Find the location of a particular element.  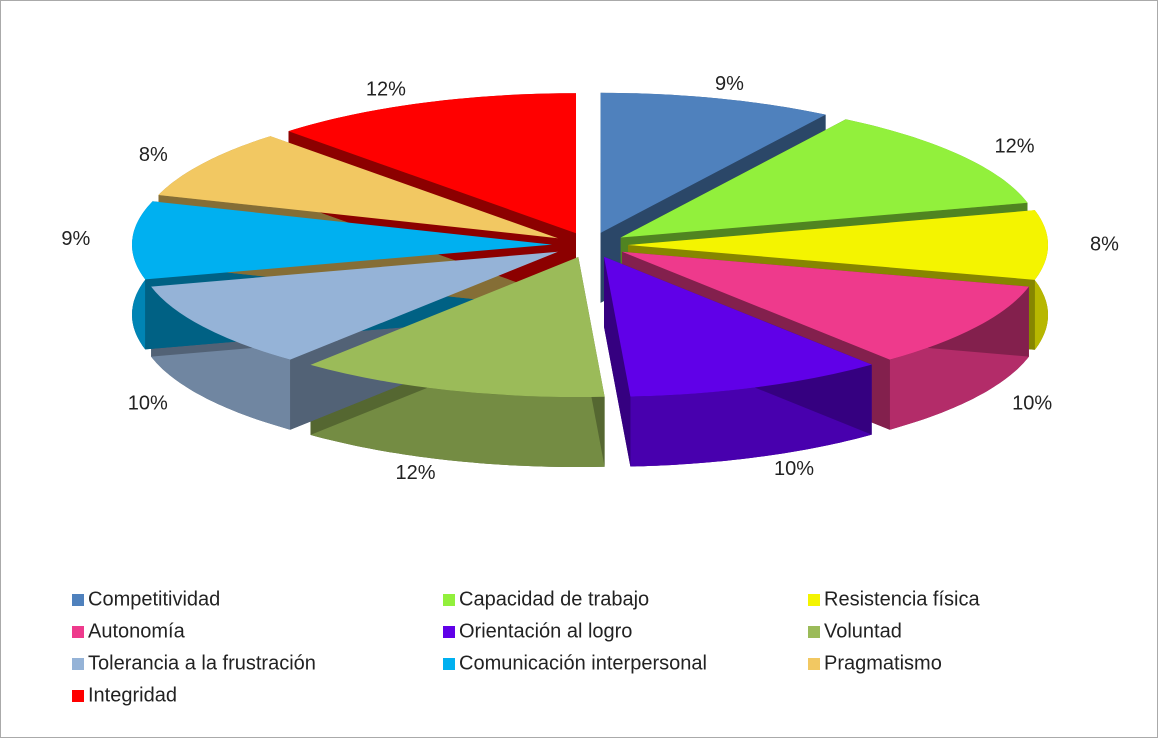

legend-label: Orientación al logro is located at coordinates (545, 631).